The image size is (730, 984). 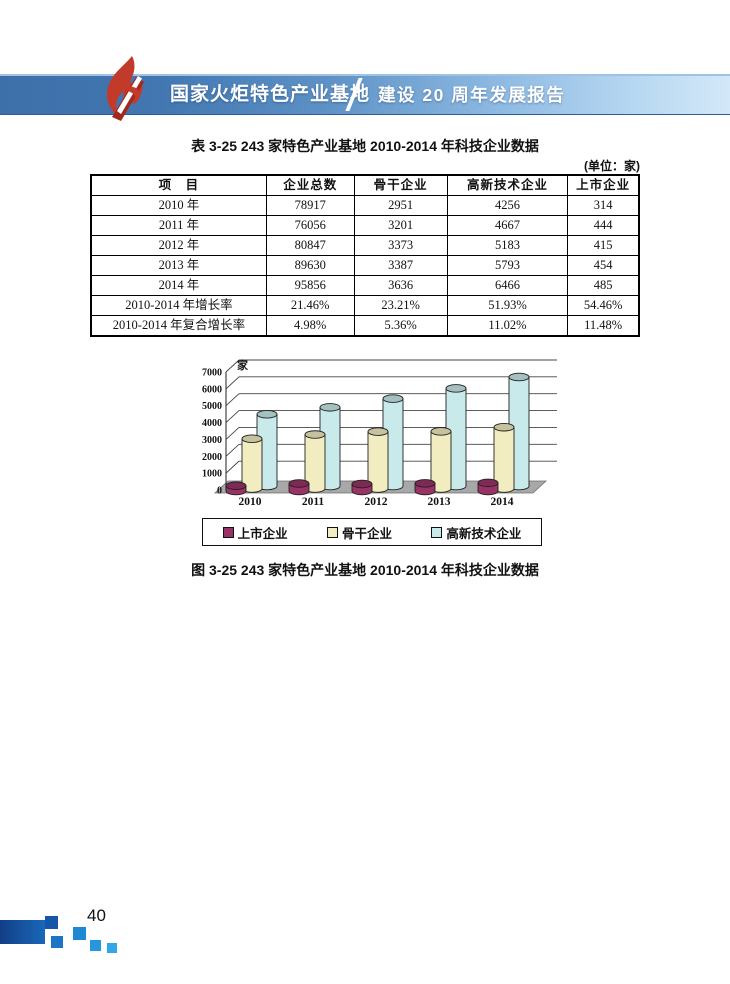 I want to click on table-header-cell: 上市企业, so click(x=603, y=185).